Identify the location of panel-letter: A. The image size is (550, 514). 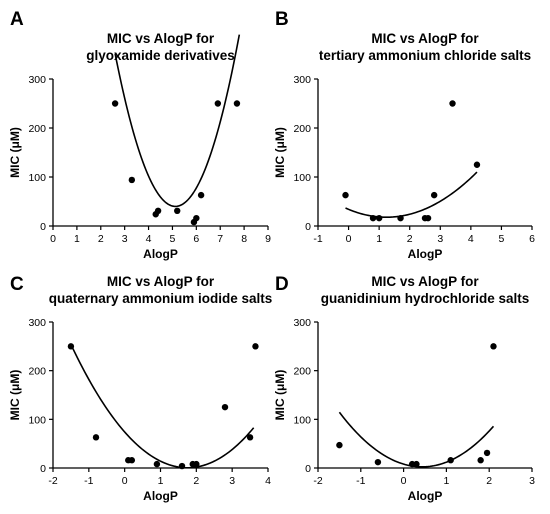
(17, 19).